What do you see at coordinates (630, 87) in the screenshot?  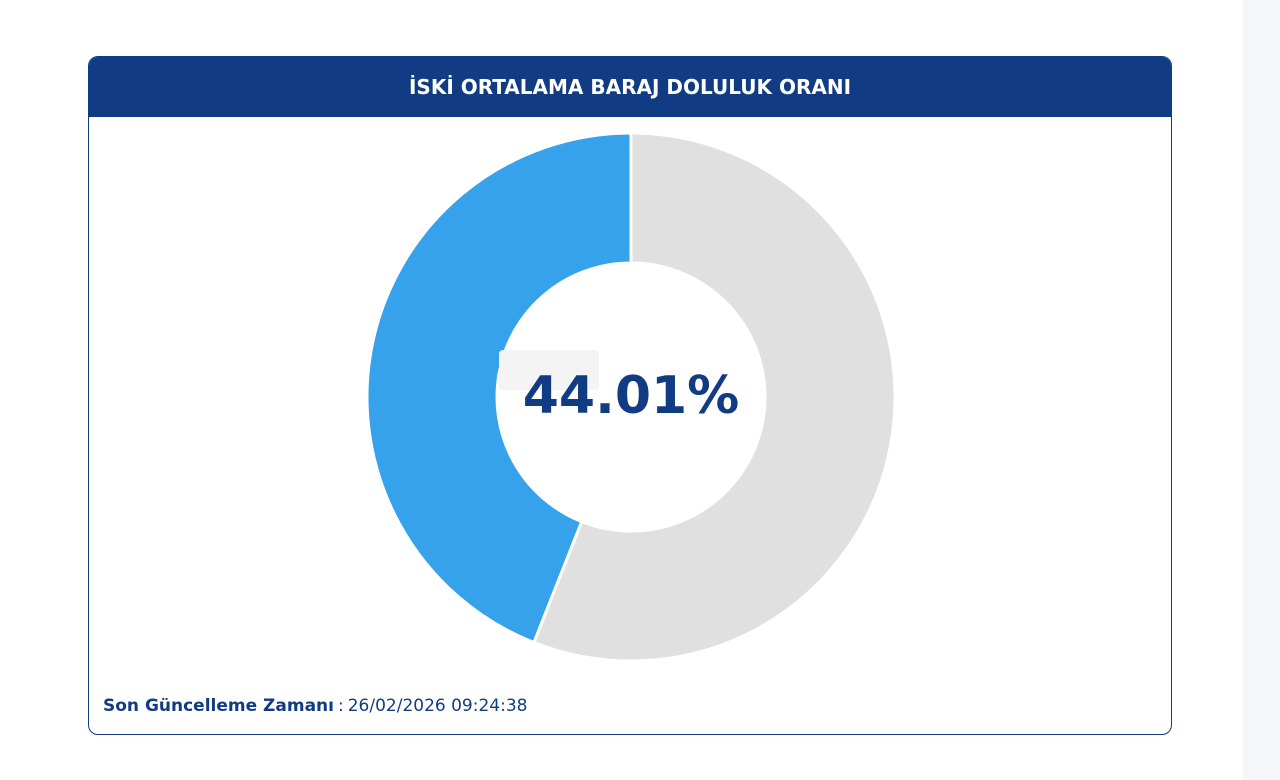 I see `card-title: İSKİ ORTALAMA BARAJ DOLULUK ORANI` at bounding box center [630, 87].